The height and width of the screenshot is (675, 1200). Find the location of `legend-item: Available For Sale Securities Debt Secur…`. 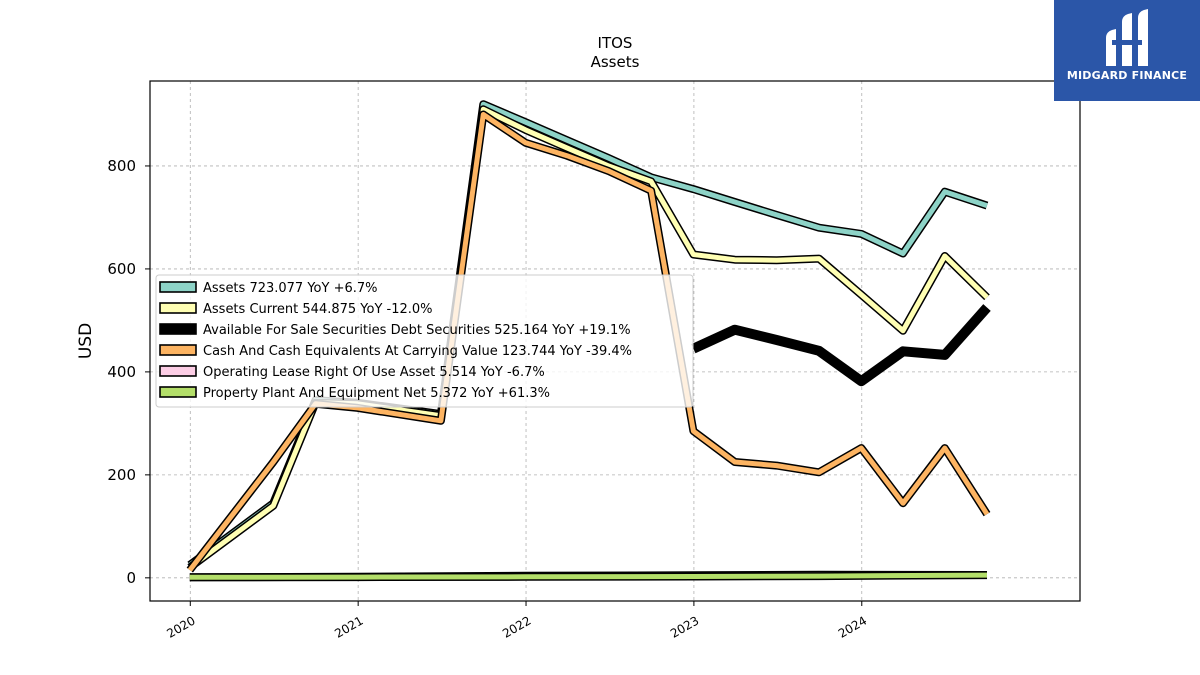

legend-item: Available For Sale Securities Debt Secur… is located at coordinates (395, 330).